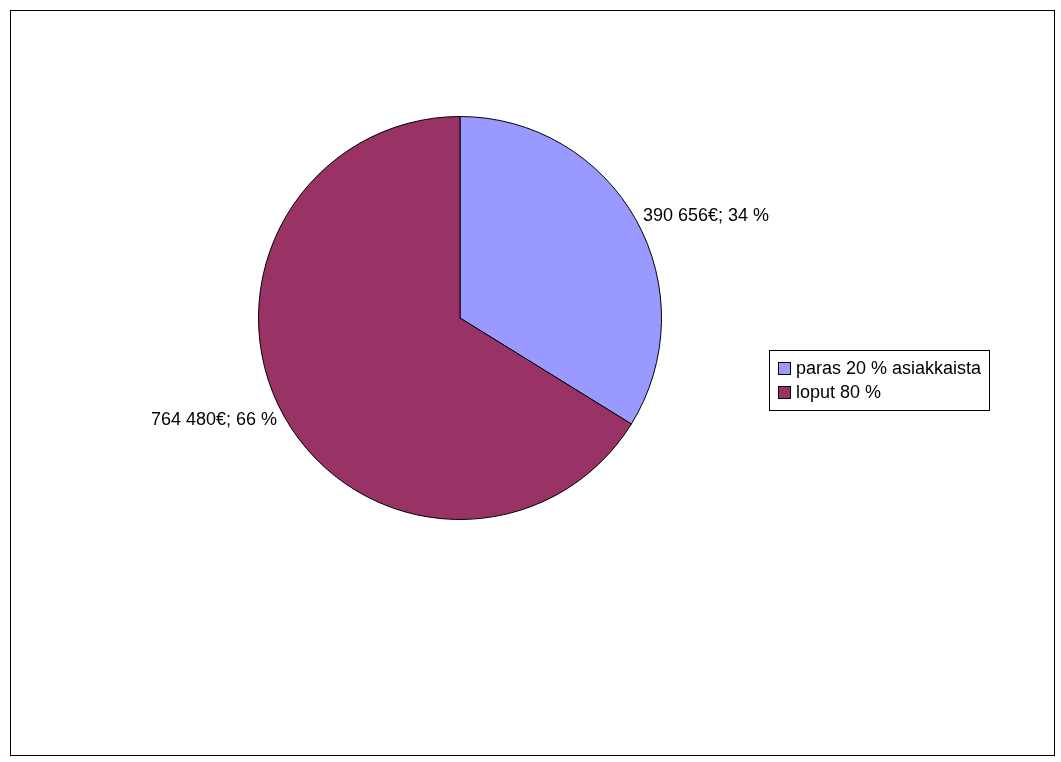  What do you see at coordinates (706, 215) in the screenshot?
I see `data-label: 390 656€; 34 %` at bounding box center [706, 215].